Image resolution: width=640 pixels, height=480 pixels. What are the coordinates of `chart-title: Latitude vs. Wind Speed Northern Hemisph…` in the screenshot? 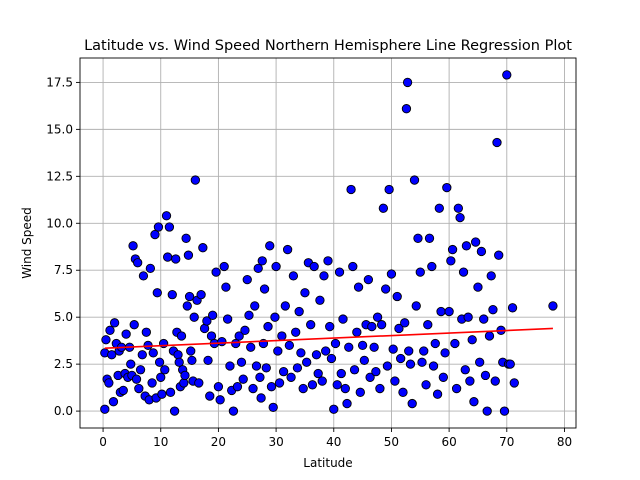 It's located at (328, 46).